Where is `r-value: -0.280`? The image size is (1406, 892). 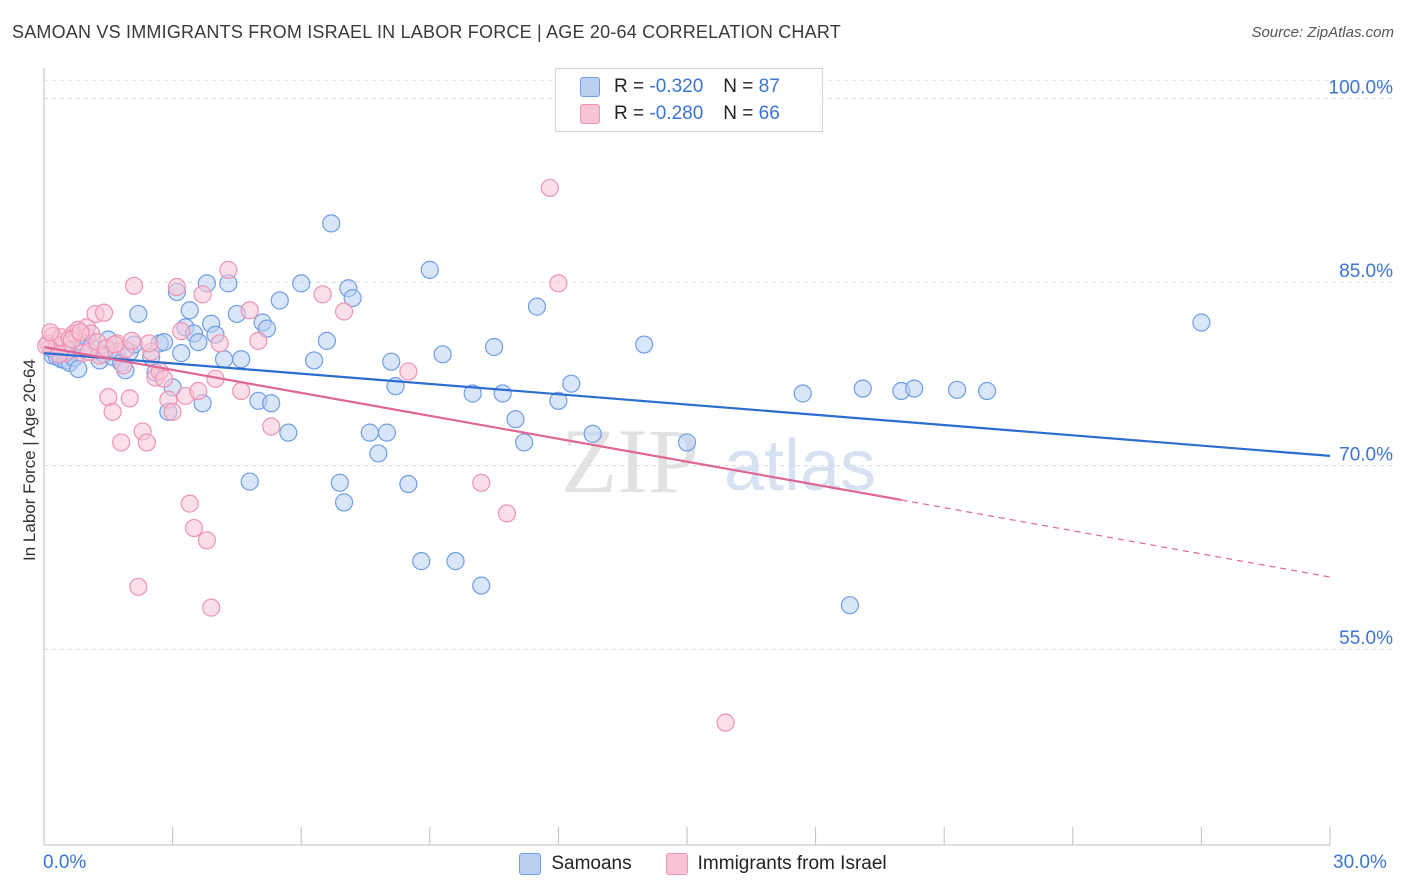 r-value: -0.280 is located at coordinates (676, 113).